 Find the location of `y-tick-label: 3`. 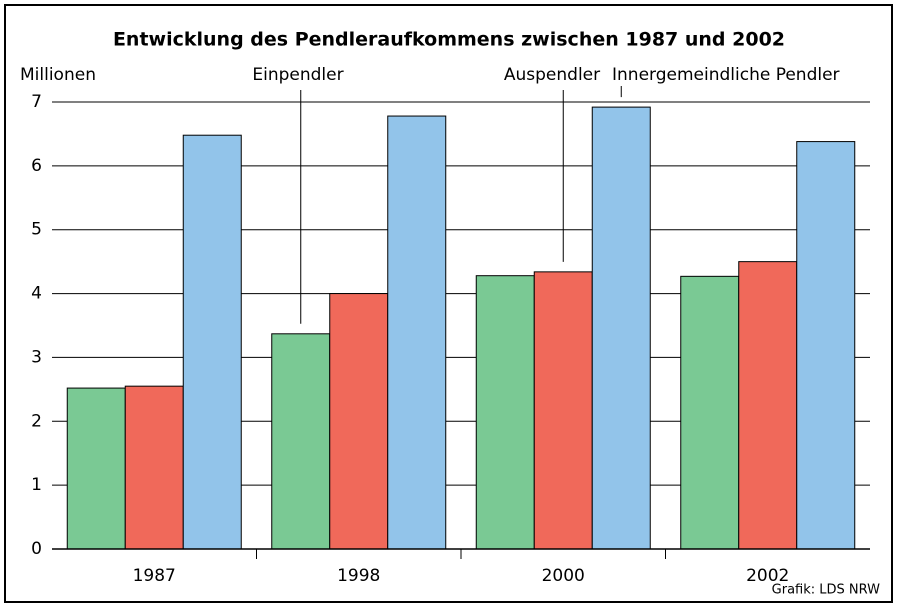

y-tick-label: 3 is located at coordinates (36, 357).